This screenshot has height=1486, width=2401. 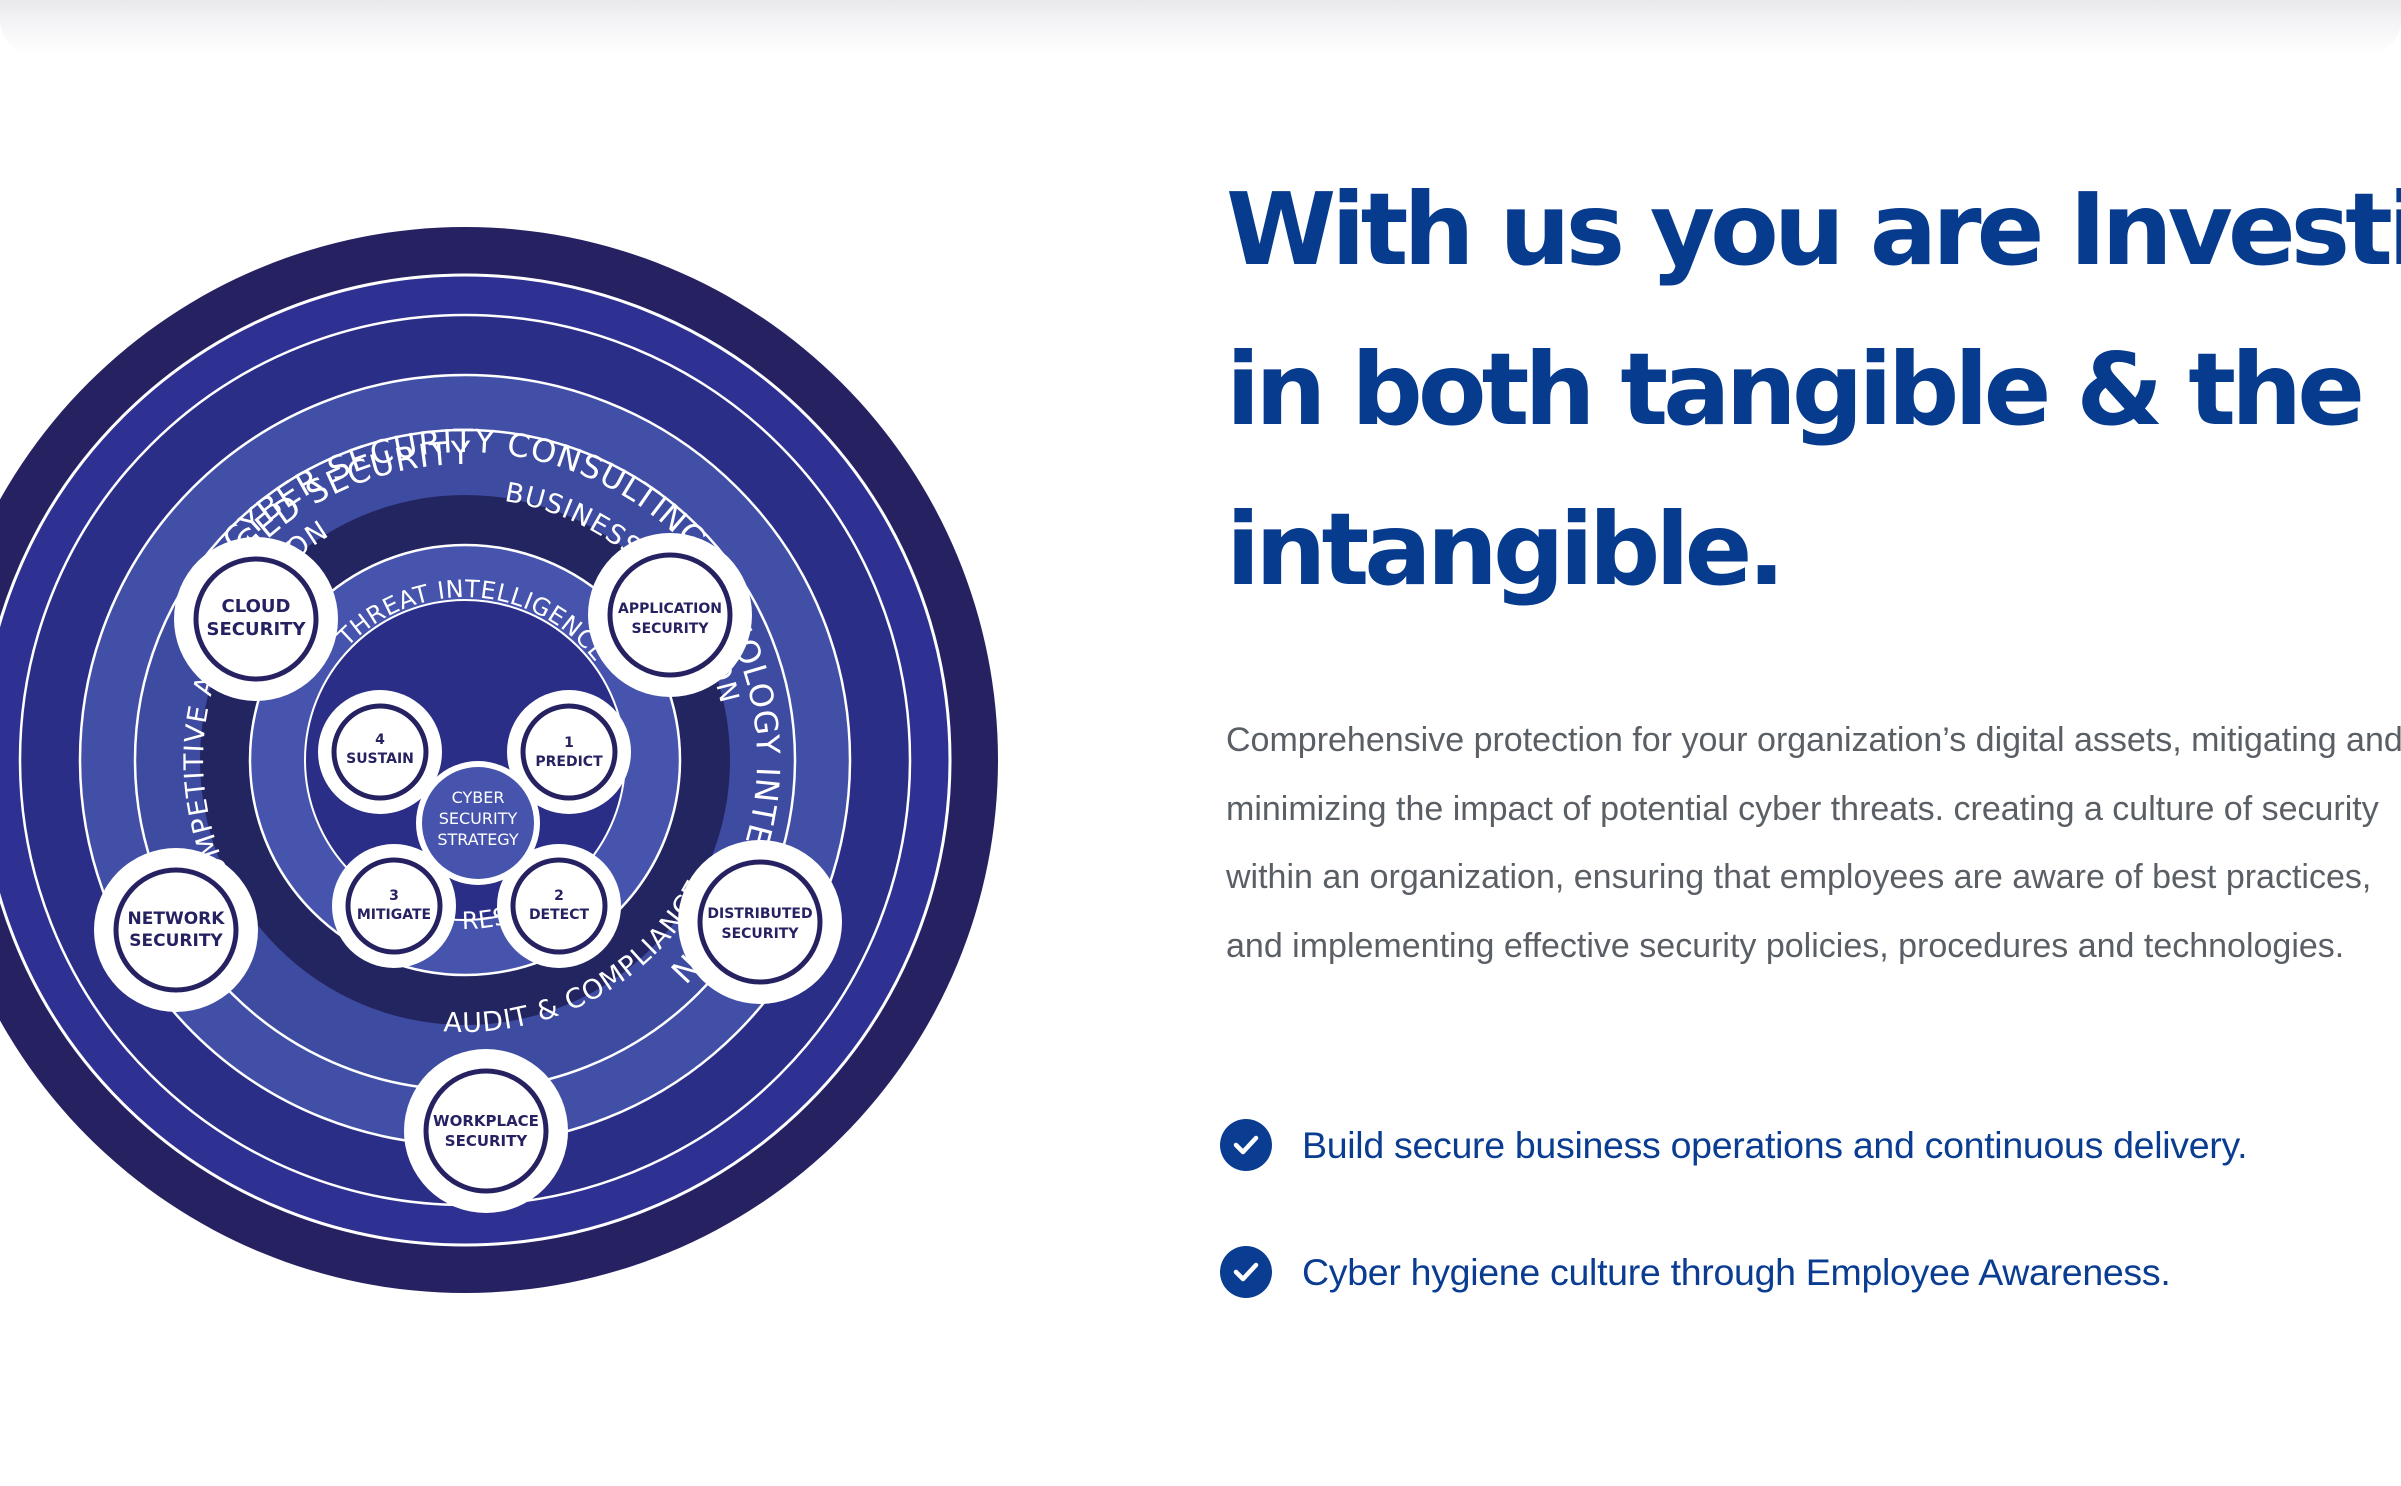 I want to click on top-bar, so click(x=1200, y=28).